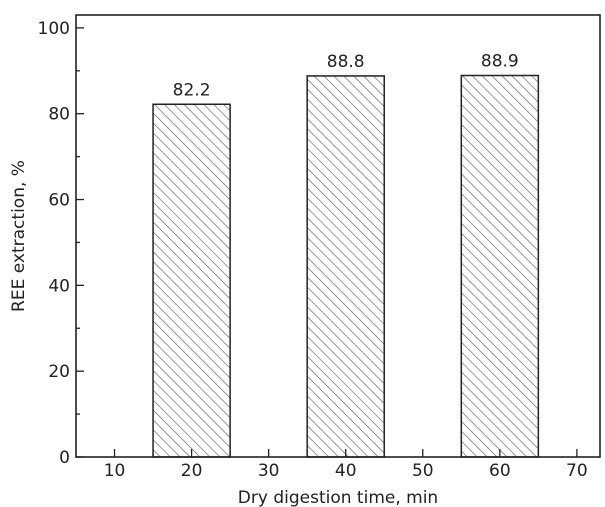 The width and height of the screenshot is (605, 507). Describe the element at coordinates (59, 201) in the screenshot. I see `y-tick-label: 60` at that location.